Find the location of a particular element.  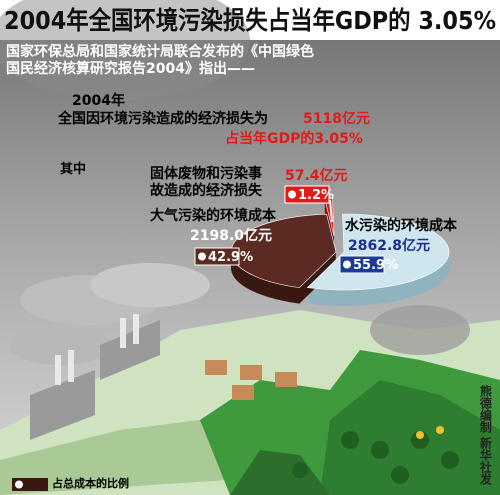

value-label: 55.9% is located at coordinates (375, 265).